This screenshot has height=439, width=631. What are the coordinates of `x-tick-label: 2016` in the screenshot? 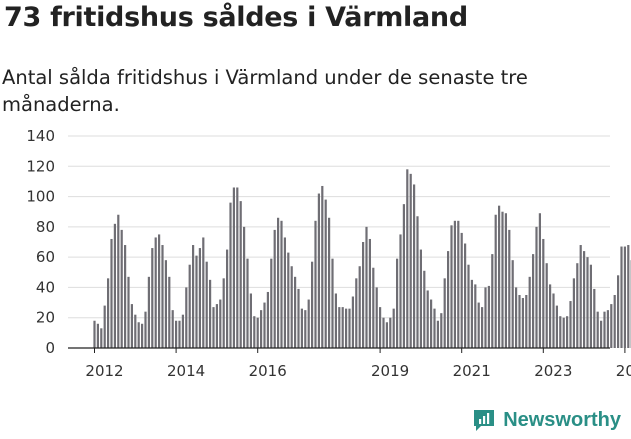 It's located at (268, 371).